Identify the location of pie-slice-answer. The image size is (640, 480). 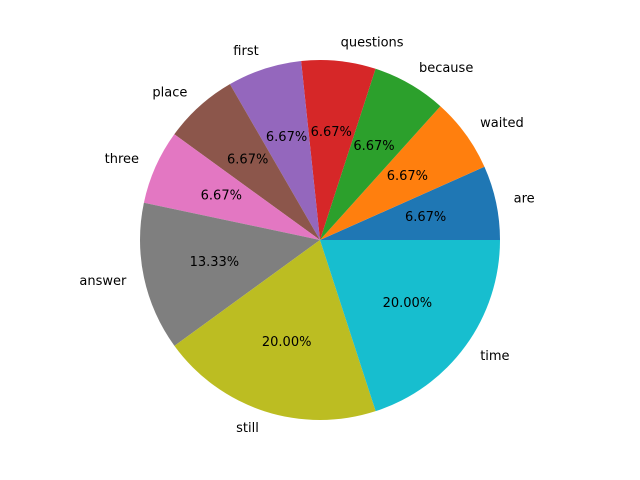
(230, 274).